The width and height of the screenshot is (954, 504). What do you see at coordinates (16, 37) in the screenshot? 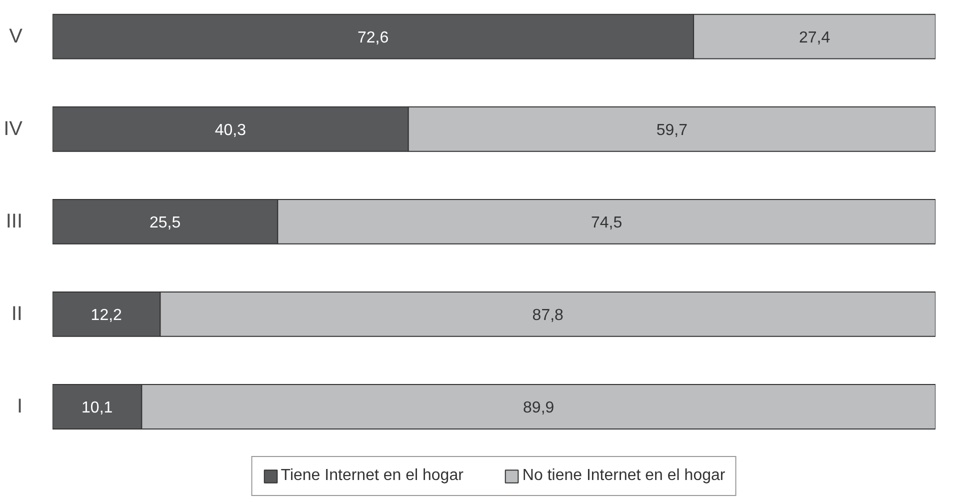
I see `y-tick-label: V` at bounding box center [16, 37].